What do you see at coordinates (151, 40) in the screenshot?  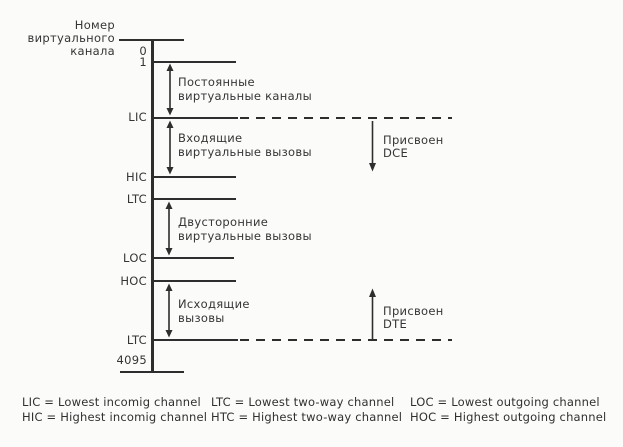 I see `tick-top` at bounding box center [151, 40].